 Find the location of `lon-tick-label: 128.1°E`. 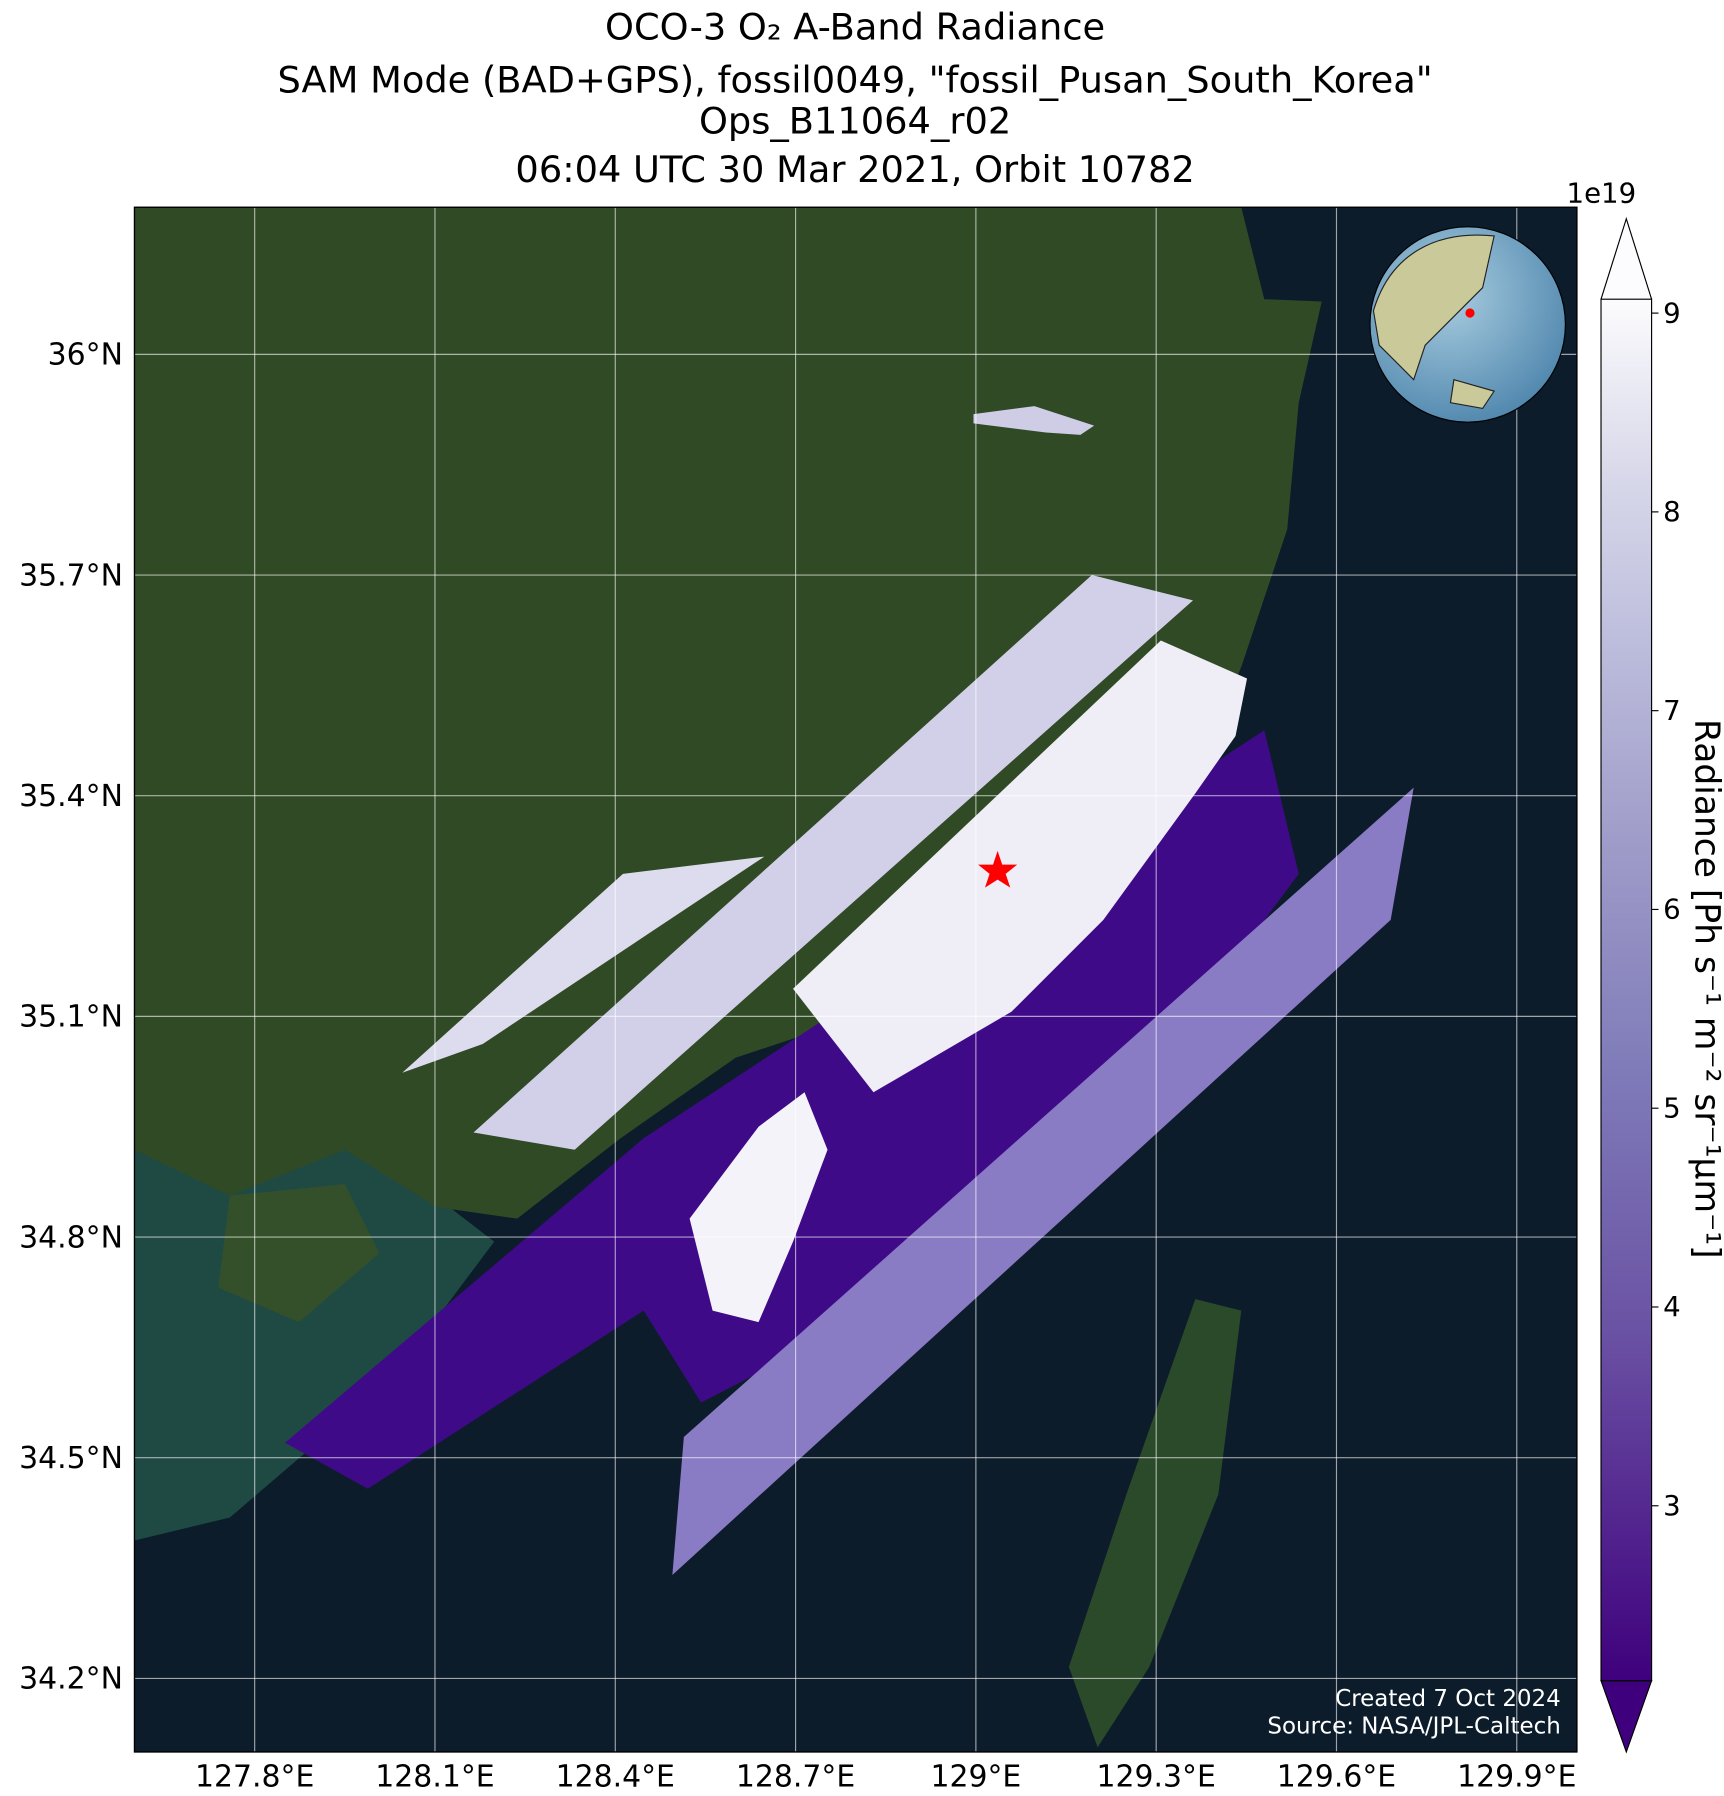

lon-tick-label: 128.1°E is located at coordinates (434, 1776).